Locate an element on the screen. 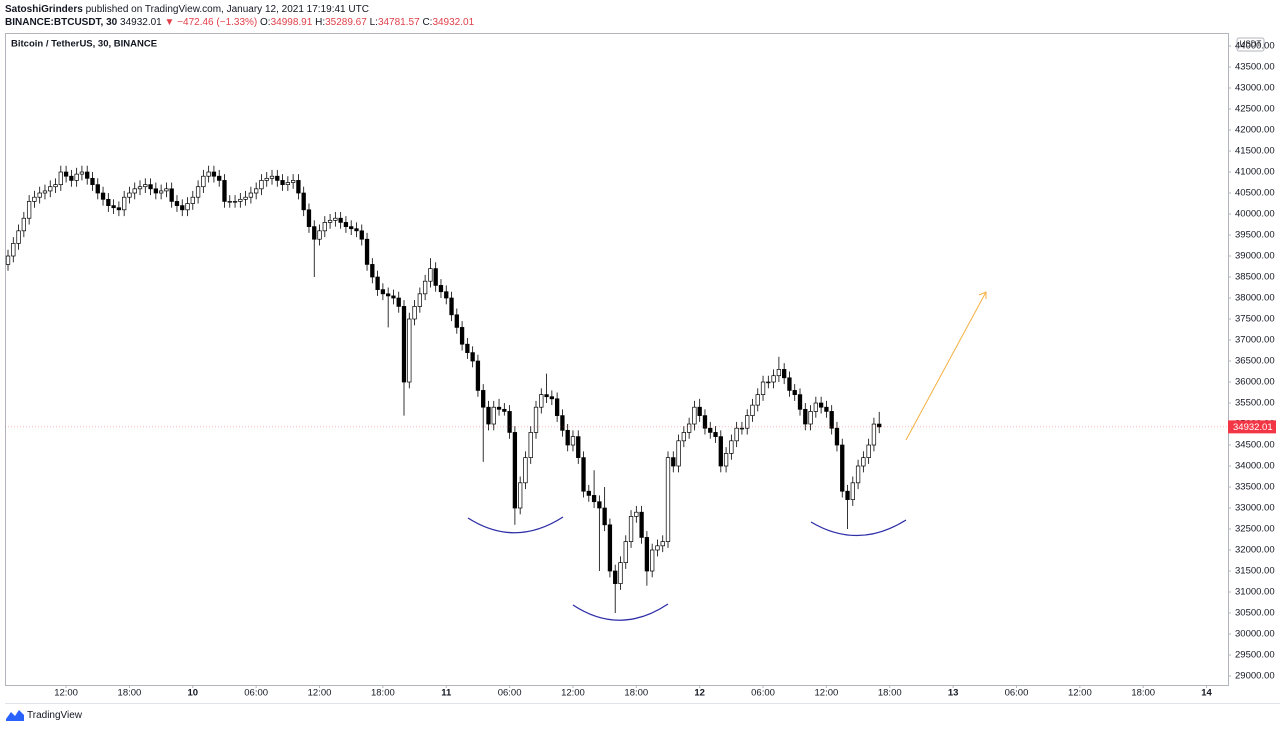  arrow-head is located at coordinates (982, 295).